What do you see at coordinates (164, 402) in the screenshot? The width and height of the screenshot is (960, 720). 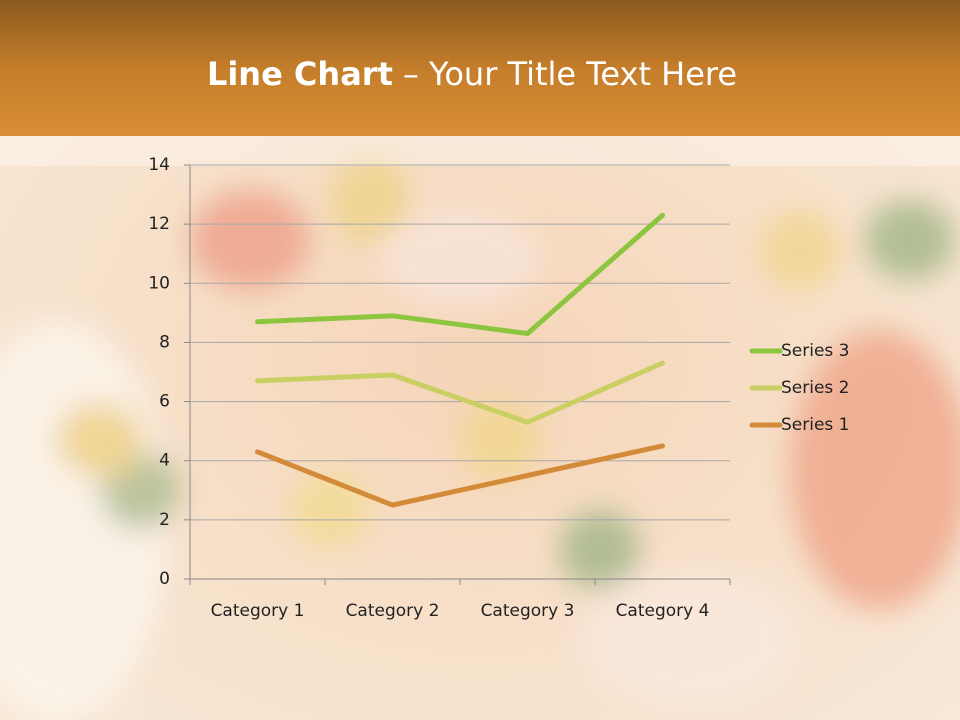 I see `y-tick-label: 6` at bounding box center [164, 402].